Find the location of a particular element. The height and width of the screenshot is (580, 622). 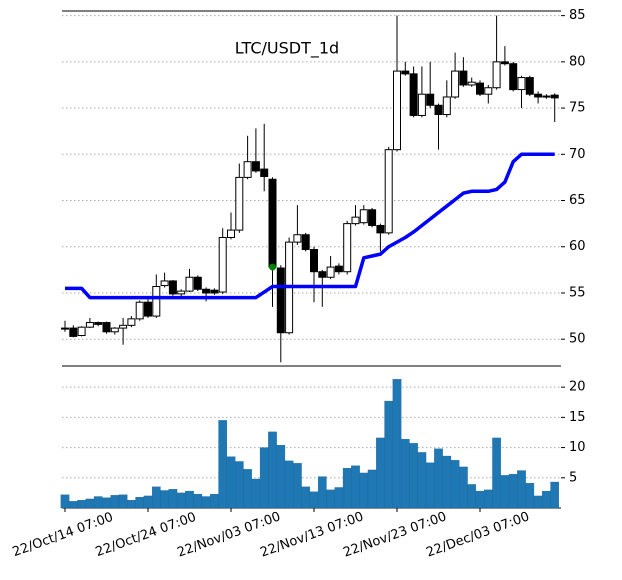

y-tick-label: 70 is located at coordinates (577, 154).